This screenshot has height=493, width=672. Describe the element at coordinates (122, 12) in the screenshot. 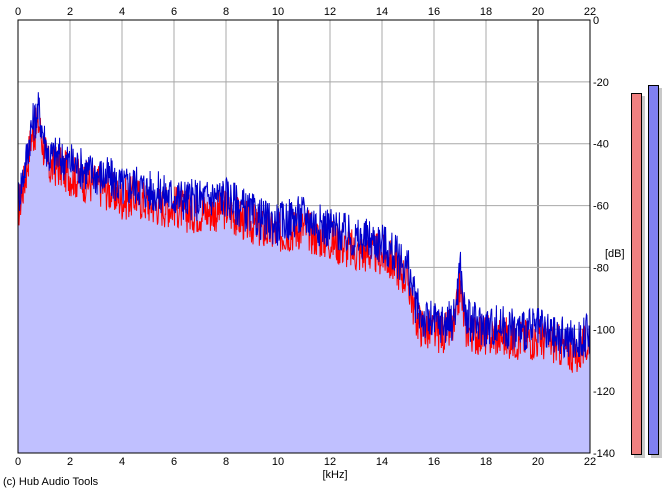

I see `x-tick-label-top: 4` at that location.